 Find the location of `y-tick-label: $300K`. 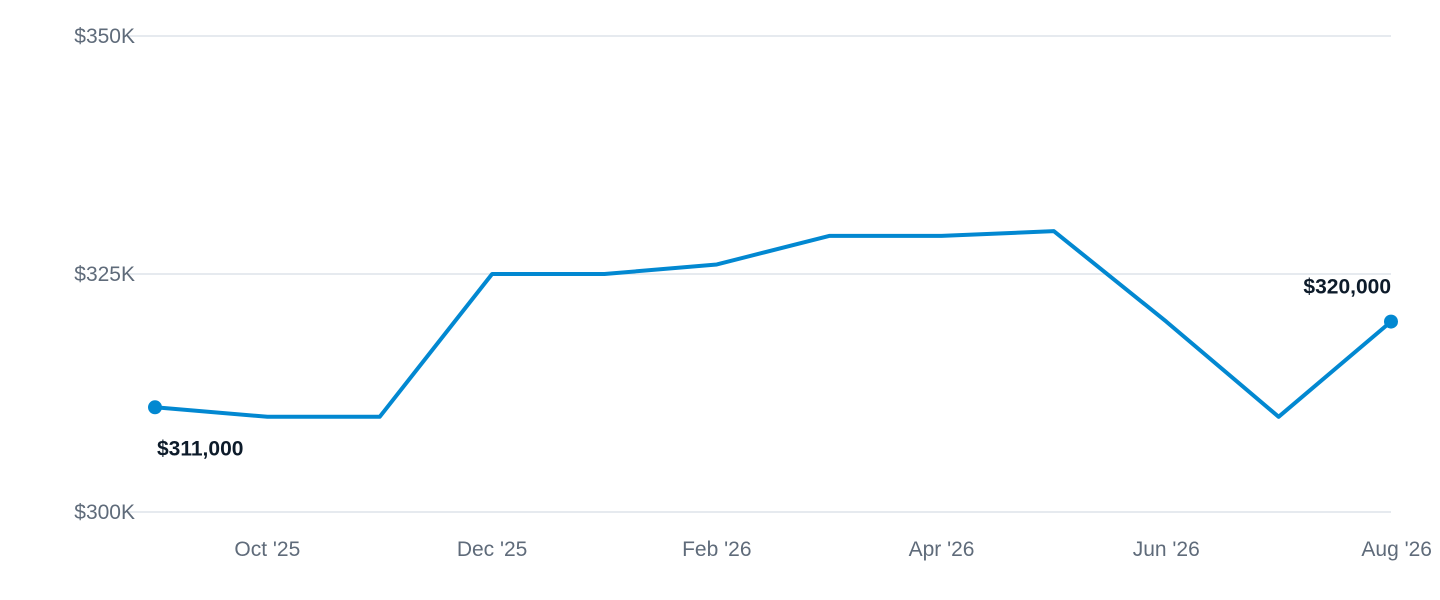

y-tick-label: $300K is located at coordinates (104, 512).